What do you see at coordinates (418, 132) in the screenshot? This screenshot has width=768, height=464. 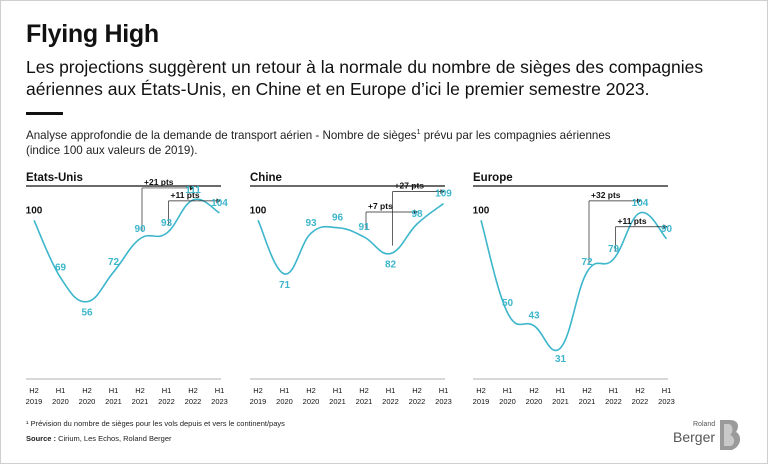 I see `footnote-marker: 1` at bounding box center [418, 132].